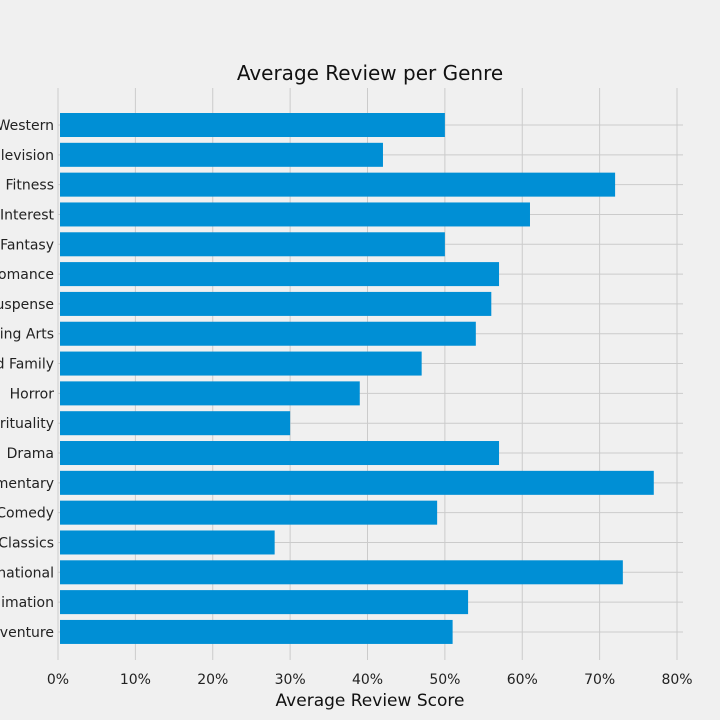  Describe the element at coordinates (27, 603) in the screenshot. I see `y-tick-label: imation` at that location.